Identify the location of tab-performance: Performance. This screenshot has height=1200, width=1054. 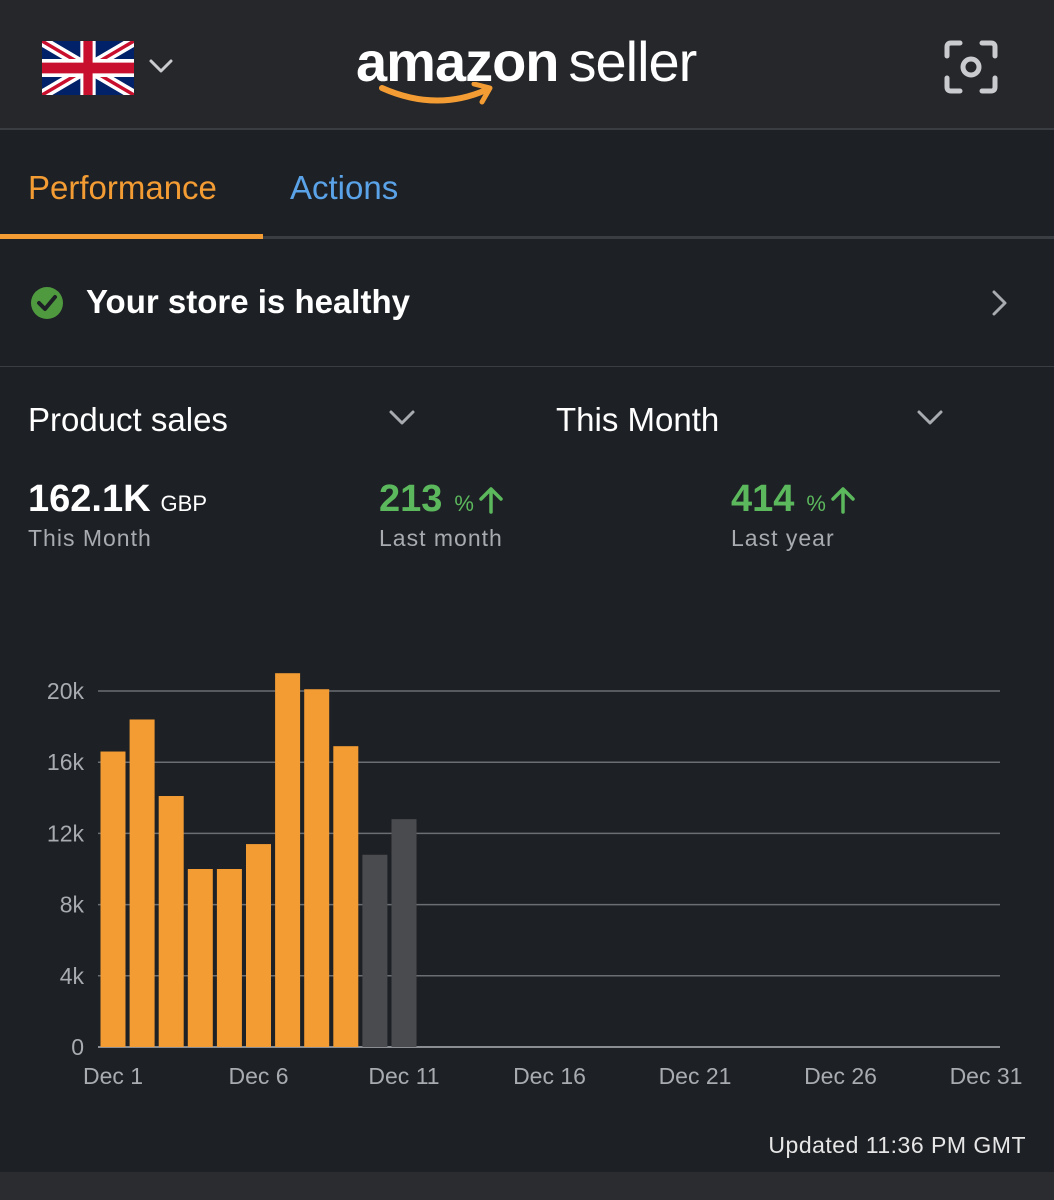
(122, 187).